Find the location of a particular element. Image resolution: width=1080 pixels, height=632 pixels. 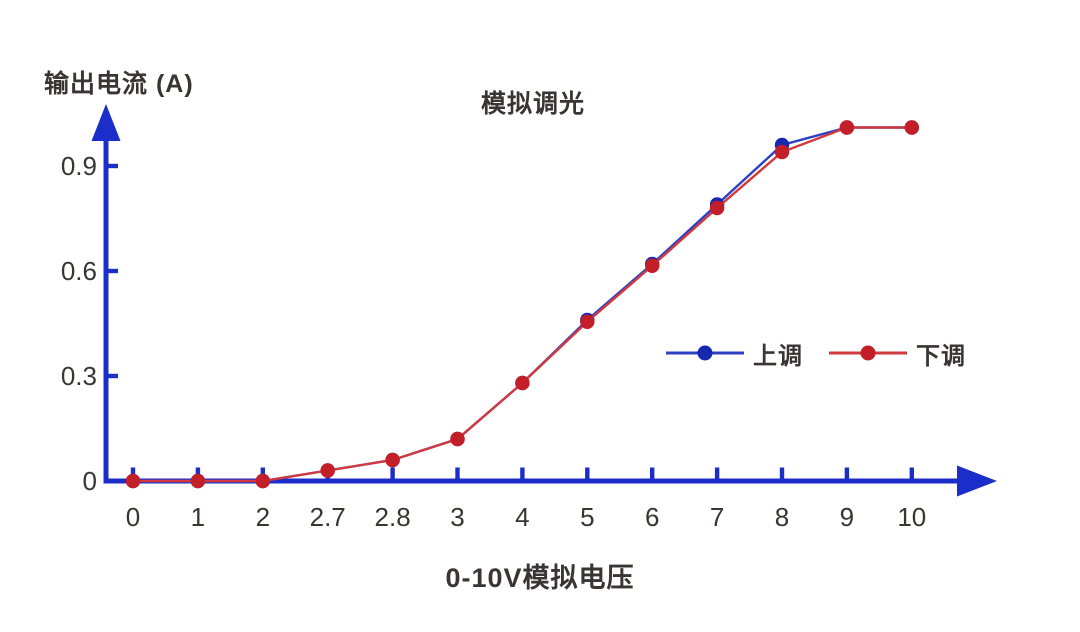

y-tick-label: 0.9 is located at coordinates (79, 166).